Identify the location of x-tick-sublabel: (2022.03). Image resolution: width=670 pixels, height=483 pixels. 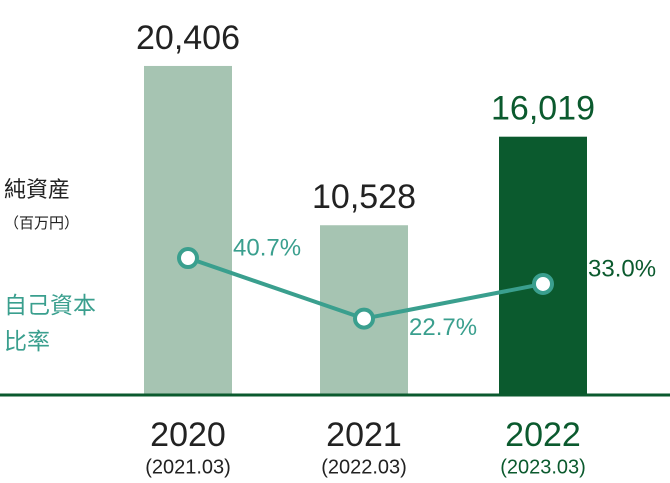
(364, 467).